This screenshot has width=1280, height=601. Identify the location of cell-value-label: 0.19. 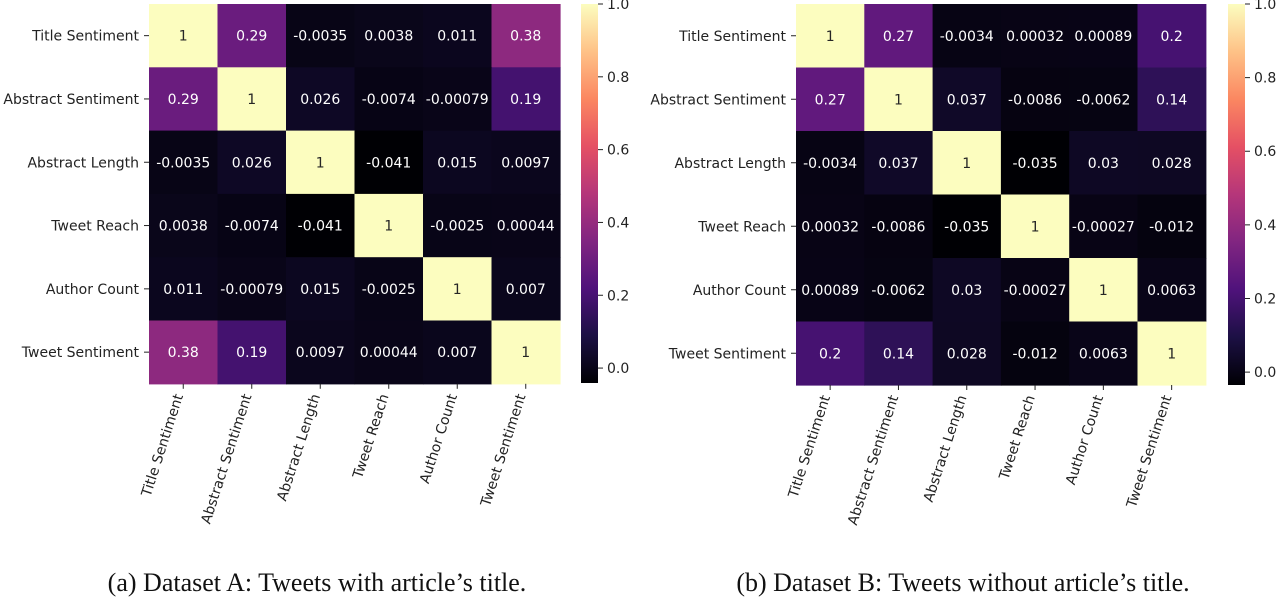
(525, 100).